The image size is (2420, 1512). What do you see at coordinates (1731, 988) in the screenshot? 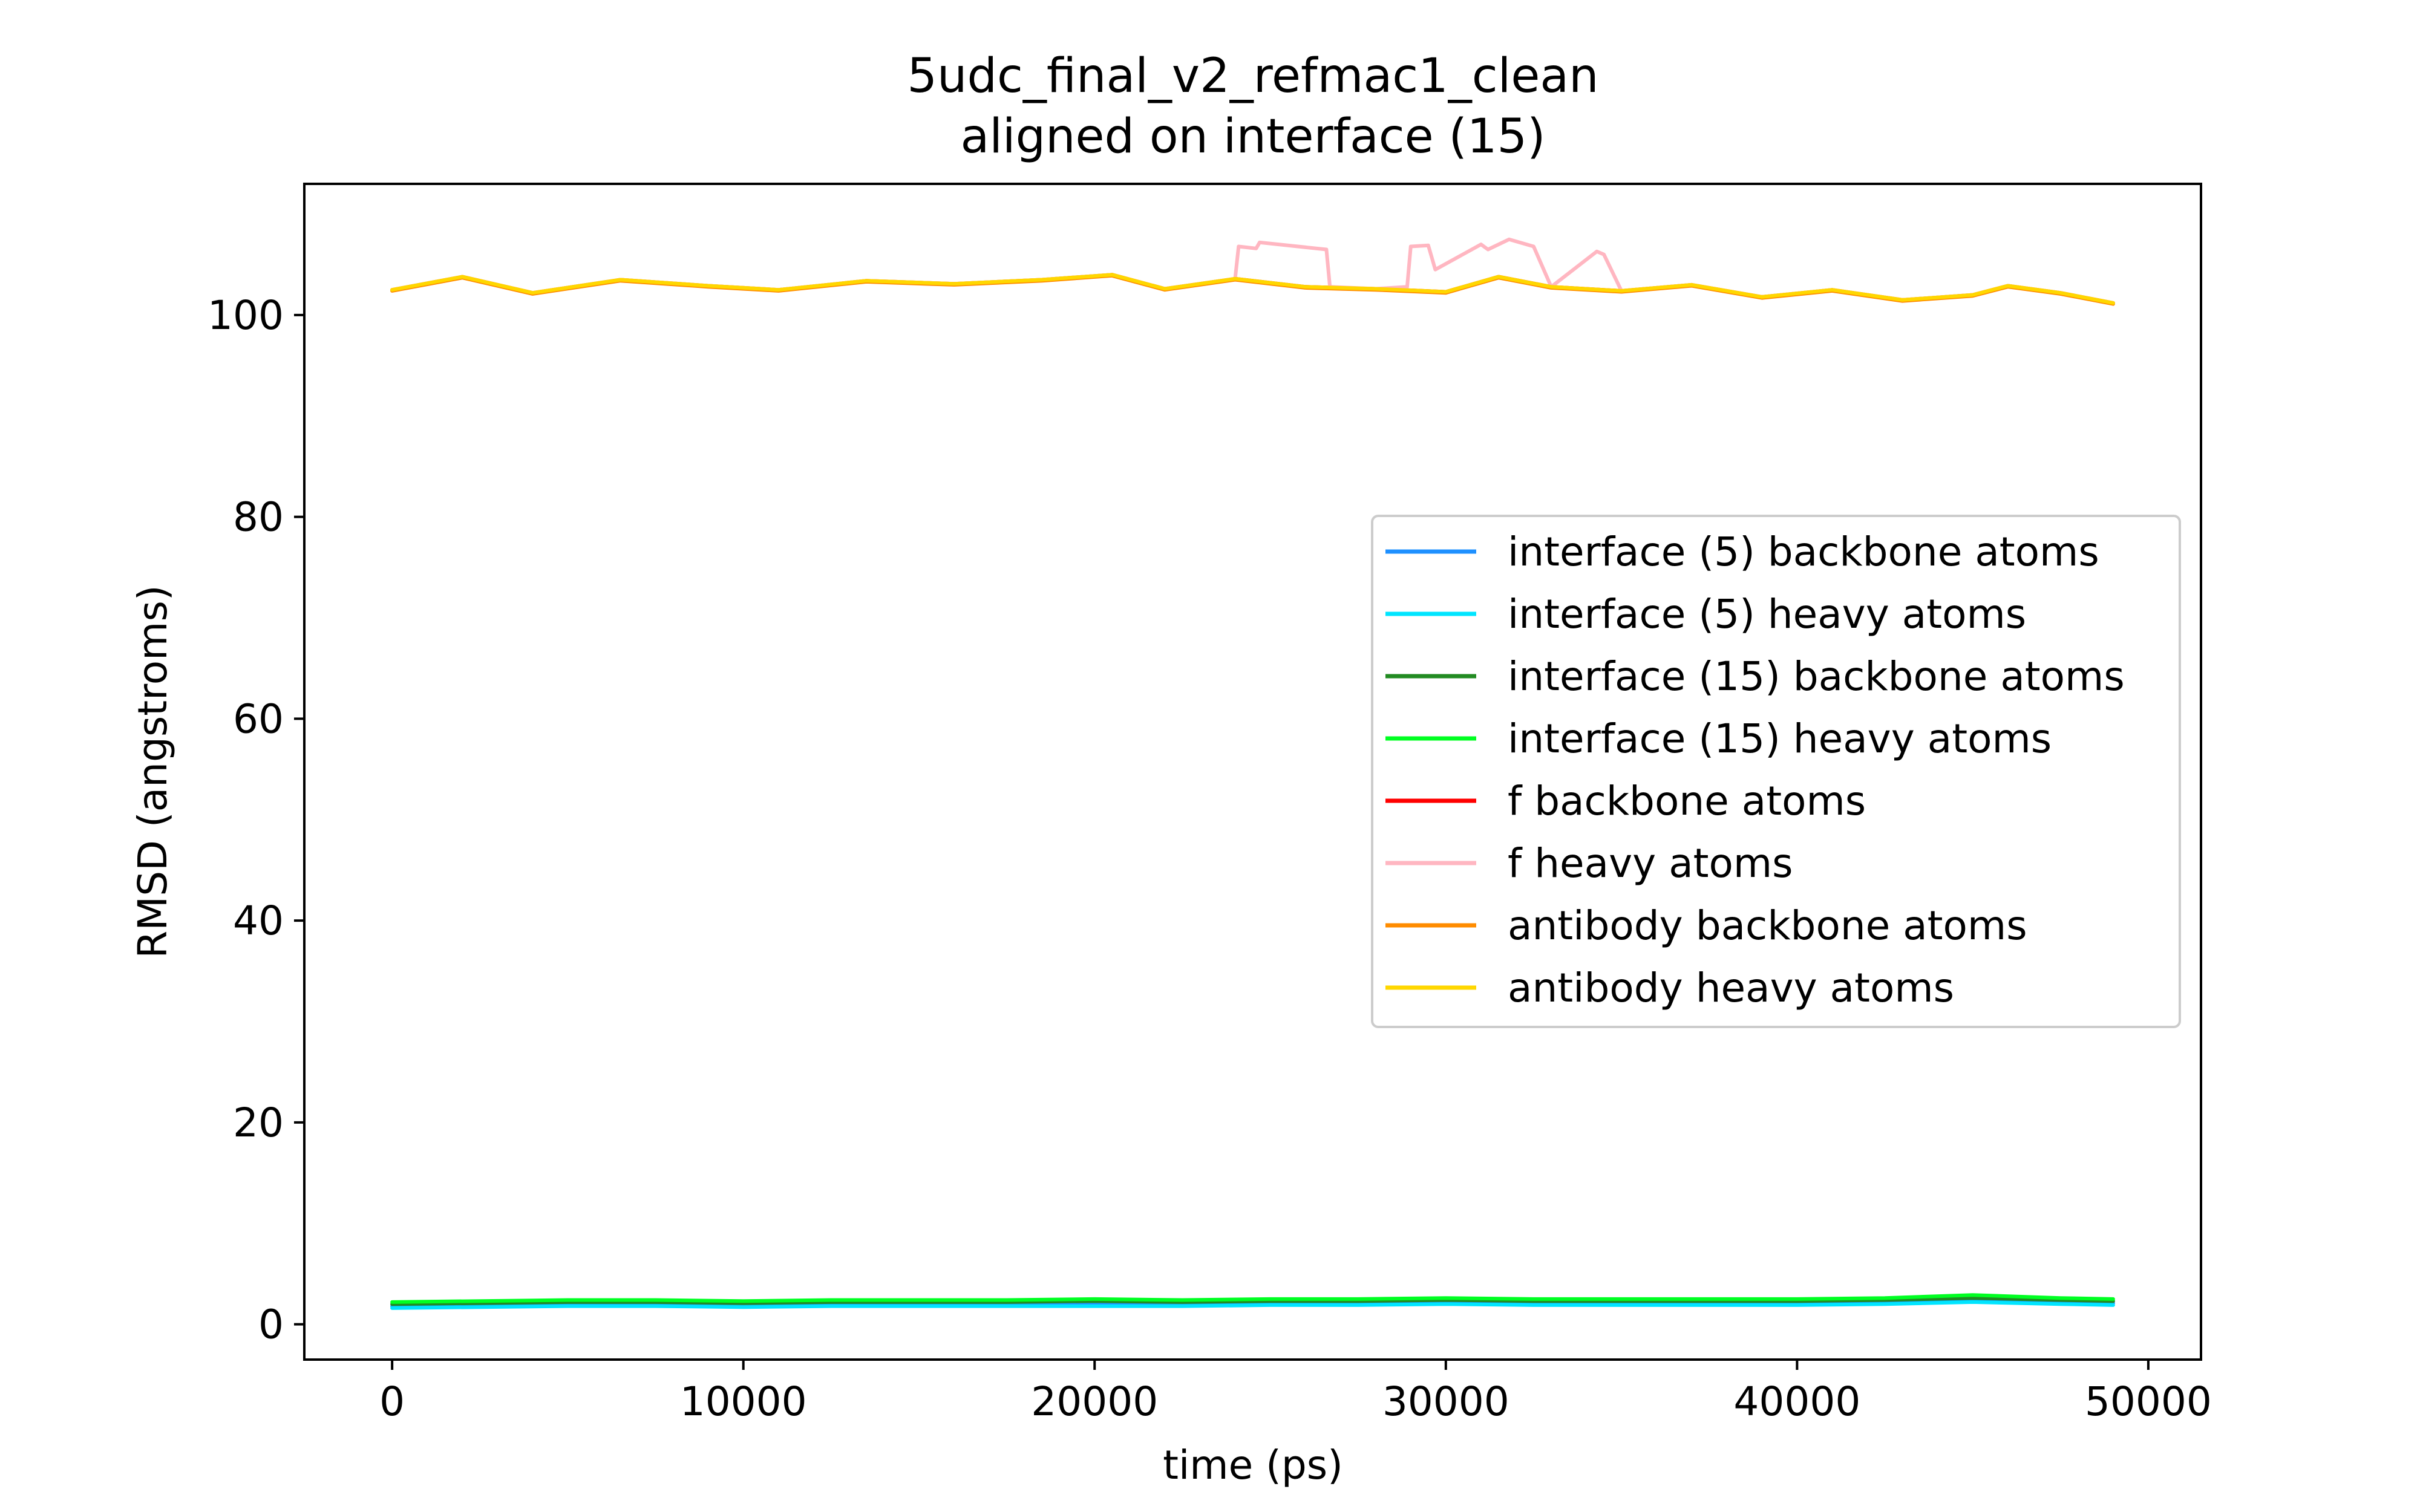
I see `legend-label: antibody heavy atoms` at bounding box center [1731, 988].